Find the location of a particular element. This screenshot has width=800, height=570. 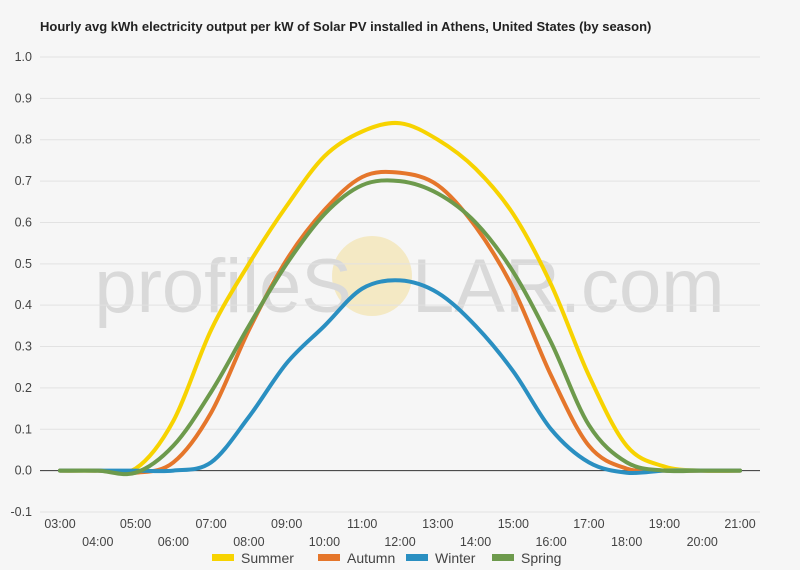

y-axis: -0.1 0.0 0.1 0.2 0.3 0.4 0.5 0.6 0.7 0.8 0.9 1.0 is located at coordinates (21, 284).